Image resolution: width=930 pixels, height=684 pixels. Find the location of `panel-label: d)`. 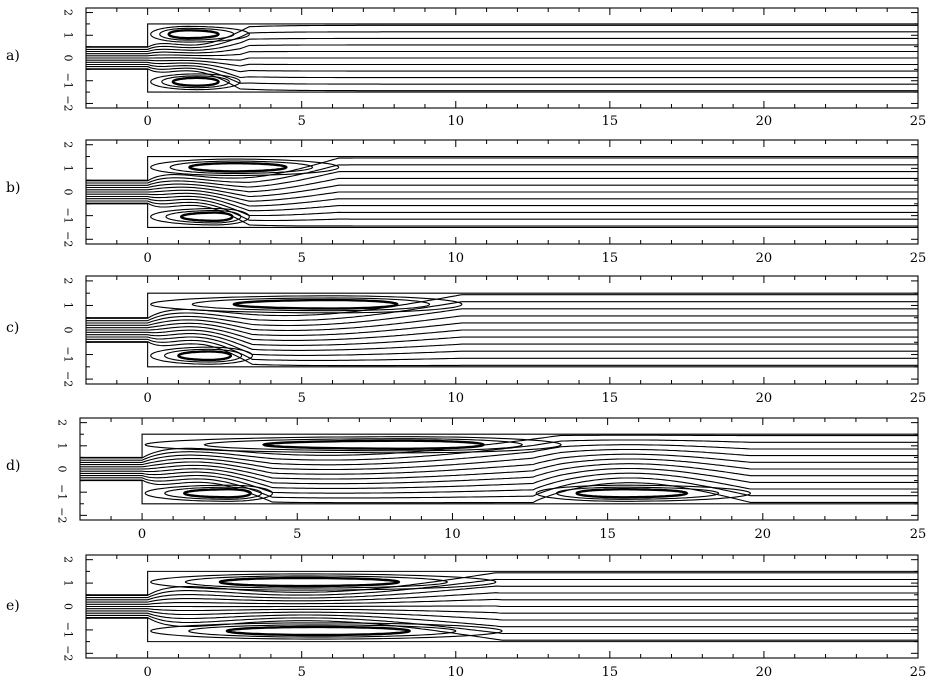

panel-label: d) is located at coordinates (13, 466).